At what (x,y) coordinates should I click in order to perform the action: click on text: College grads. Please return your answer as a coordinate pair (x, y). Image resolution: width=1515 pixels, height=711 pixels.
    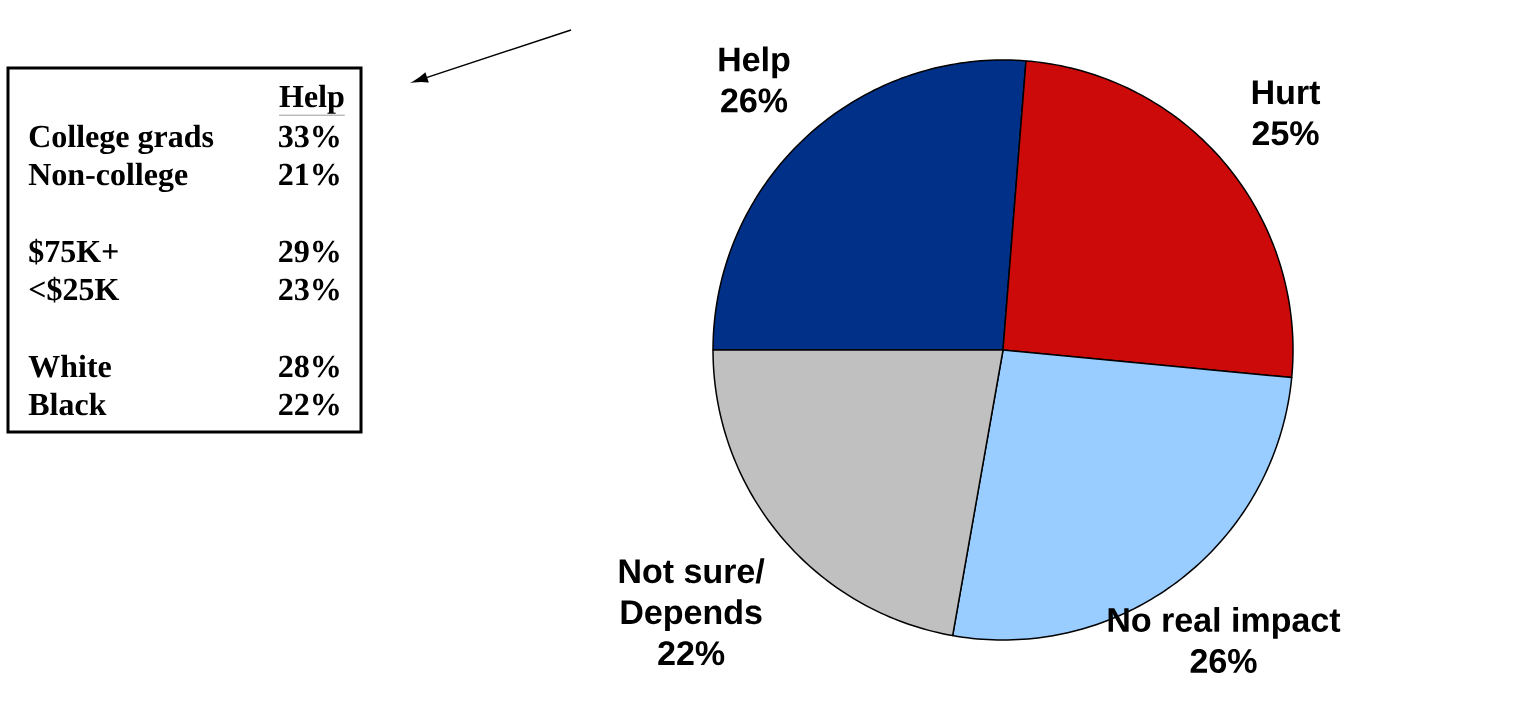
    Looking at the image, I should click on (121, 139).